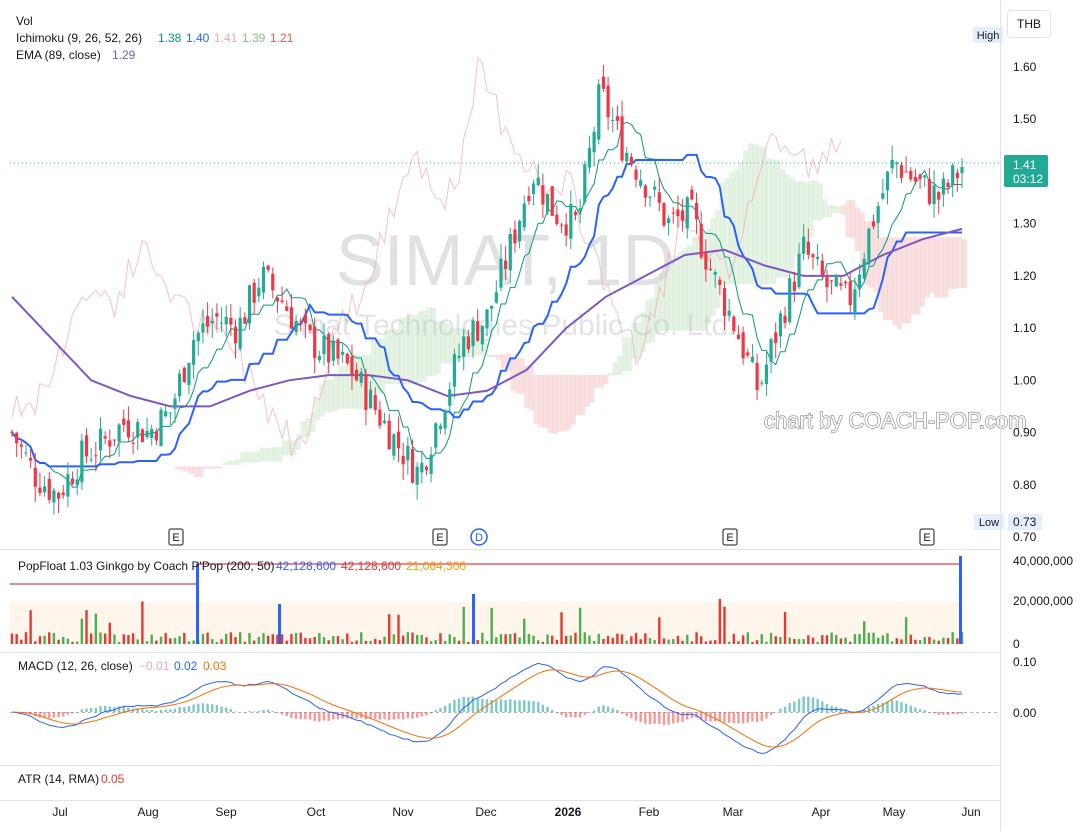 Image resolution: width=1092 pixels, height=831 pixels. Describe the element at coordinates (1029, 24) in the screenshot. I see `currency-selector: THB` at that location.